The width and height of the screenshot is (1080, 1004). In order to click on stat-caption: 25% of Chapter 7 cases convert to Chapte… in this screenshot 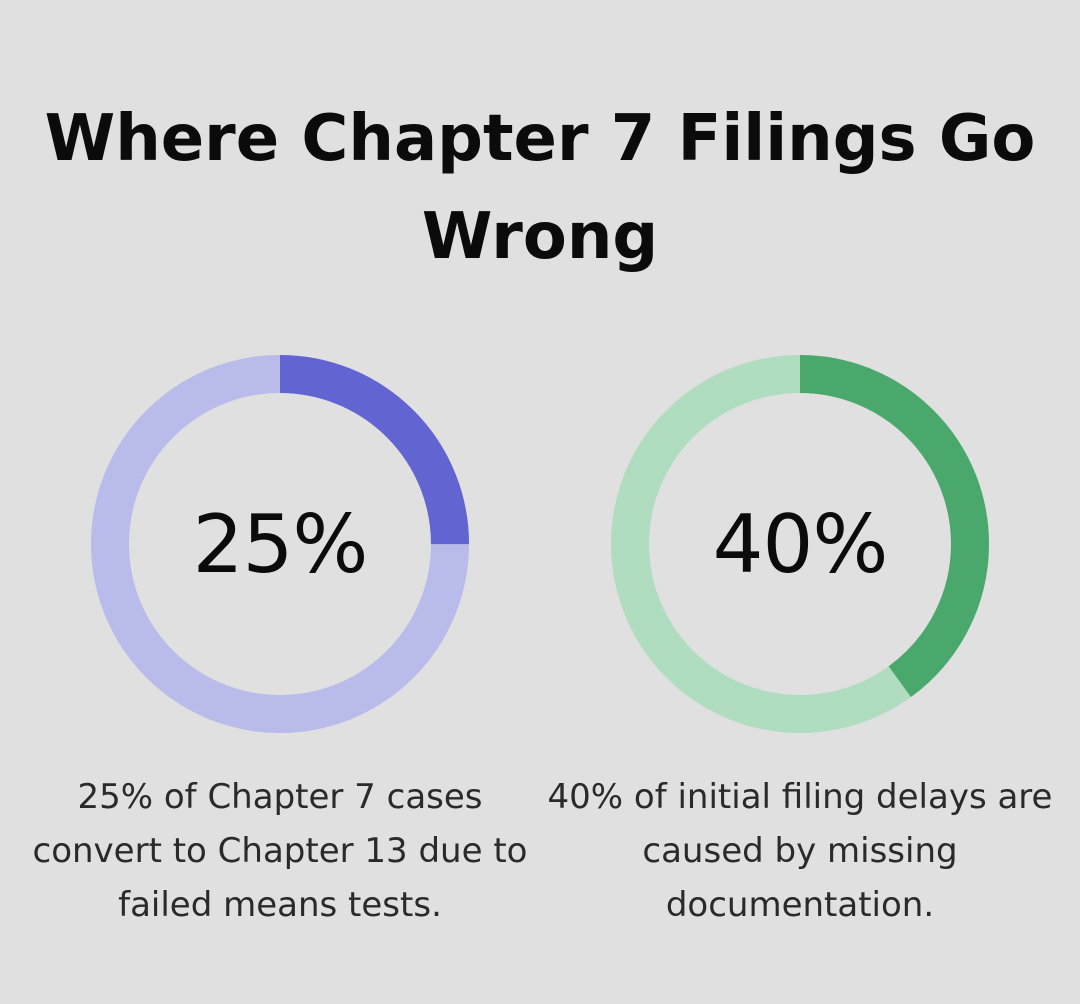, I will do `click(280, 851)`.